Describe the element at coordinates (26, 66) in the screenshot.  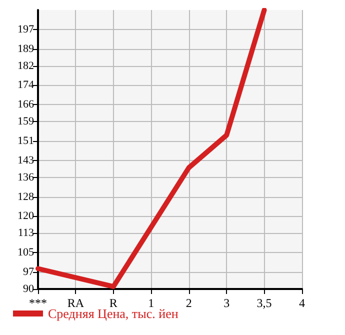
I see `y-tick-label: 182` at that location.